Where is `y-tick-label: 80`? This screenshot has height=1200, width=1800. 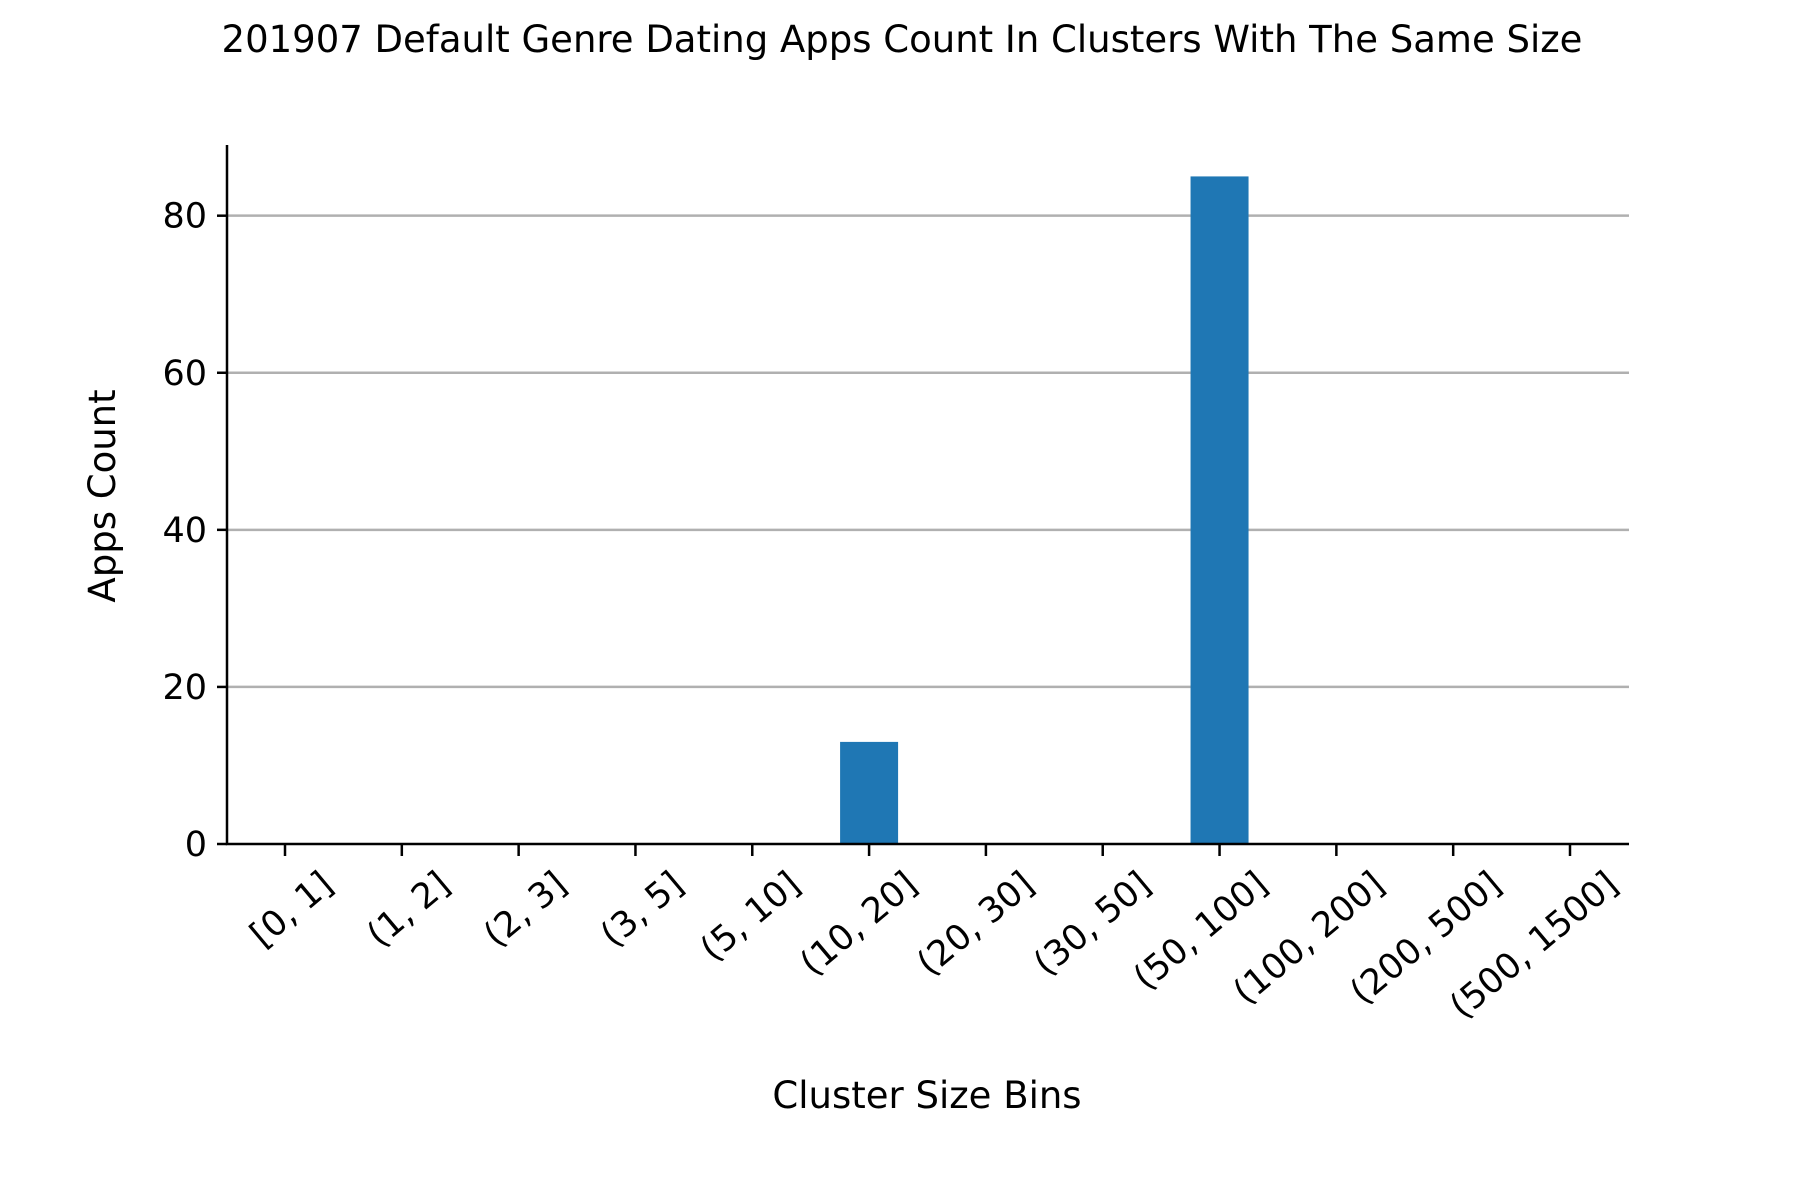
y-tick-label: 80 is located at coordinates (184, 217).